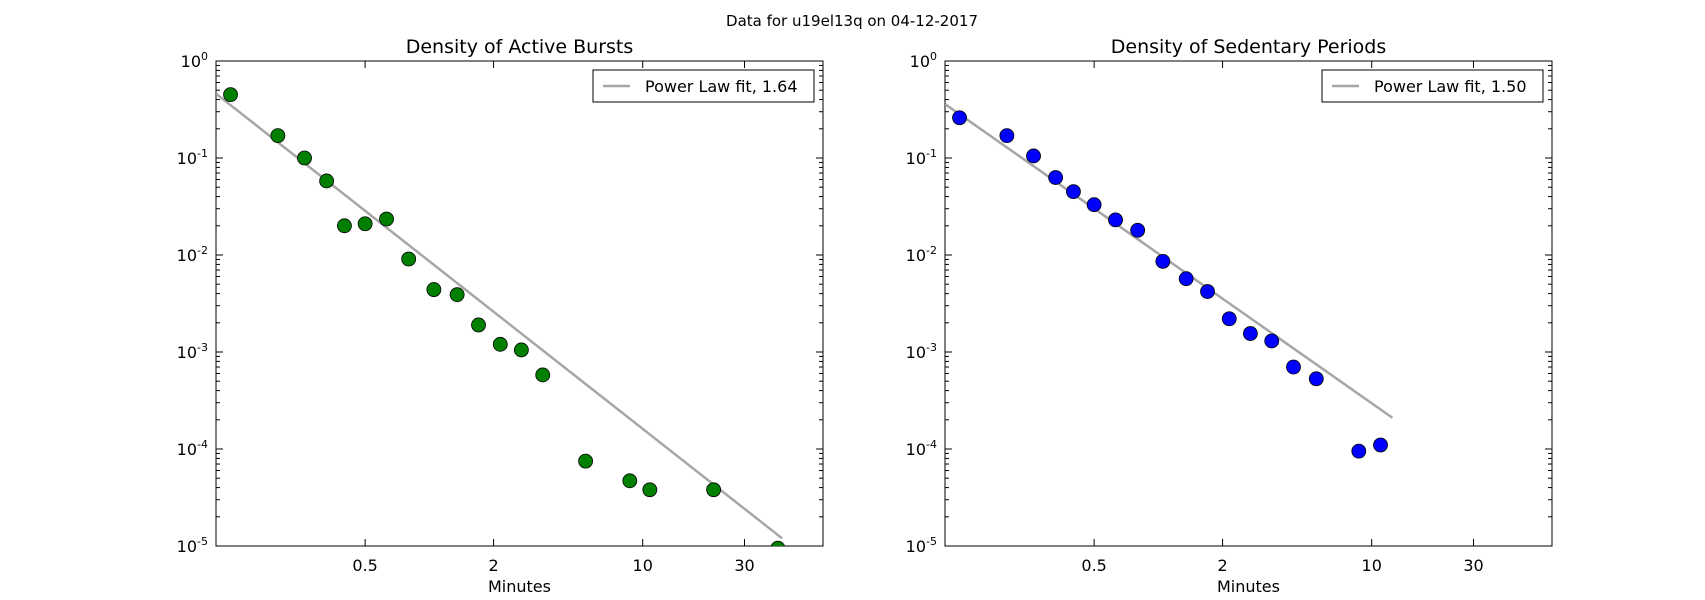 This screenshot has width=1705, height=600. What do you see at coordinates (1450, 86) in the screenshot?
I see `legend-label: Power Law fit, 1.50` at bounding box center [1450, 86].